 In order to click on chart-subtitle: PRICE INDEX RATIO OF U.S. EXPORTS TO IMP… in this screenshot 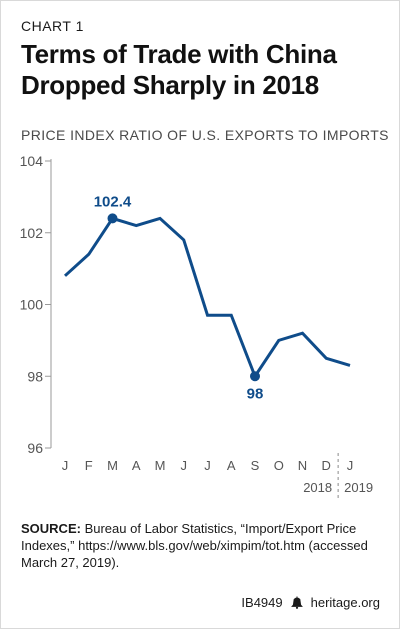, I will do `click(205, 135)`.